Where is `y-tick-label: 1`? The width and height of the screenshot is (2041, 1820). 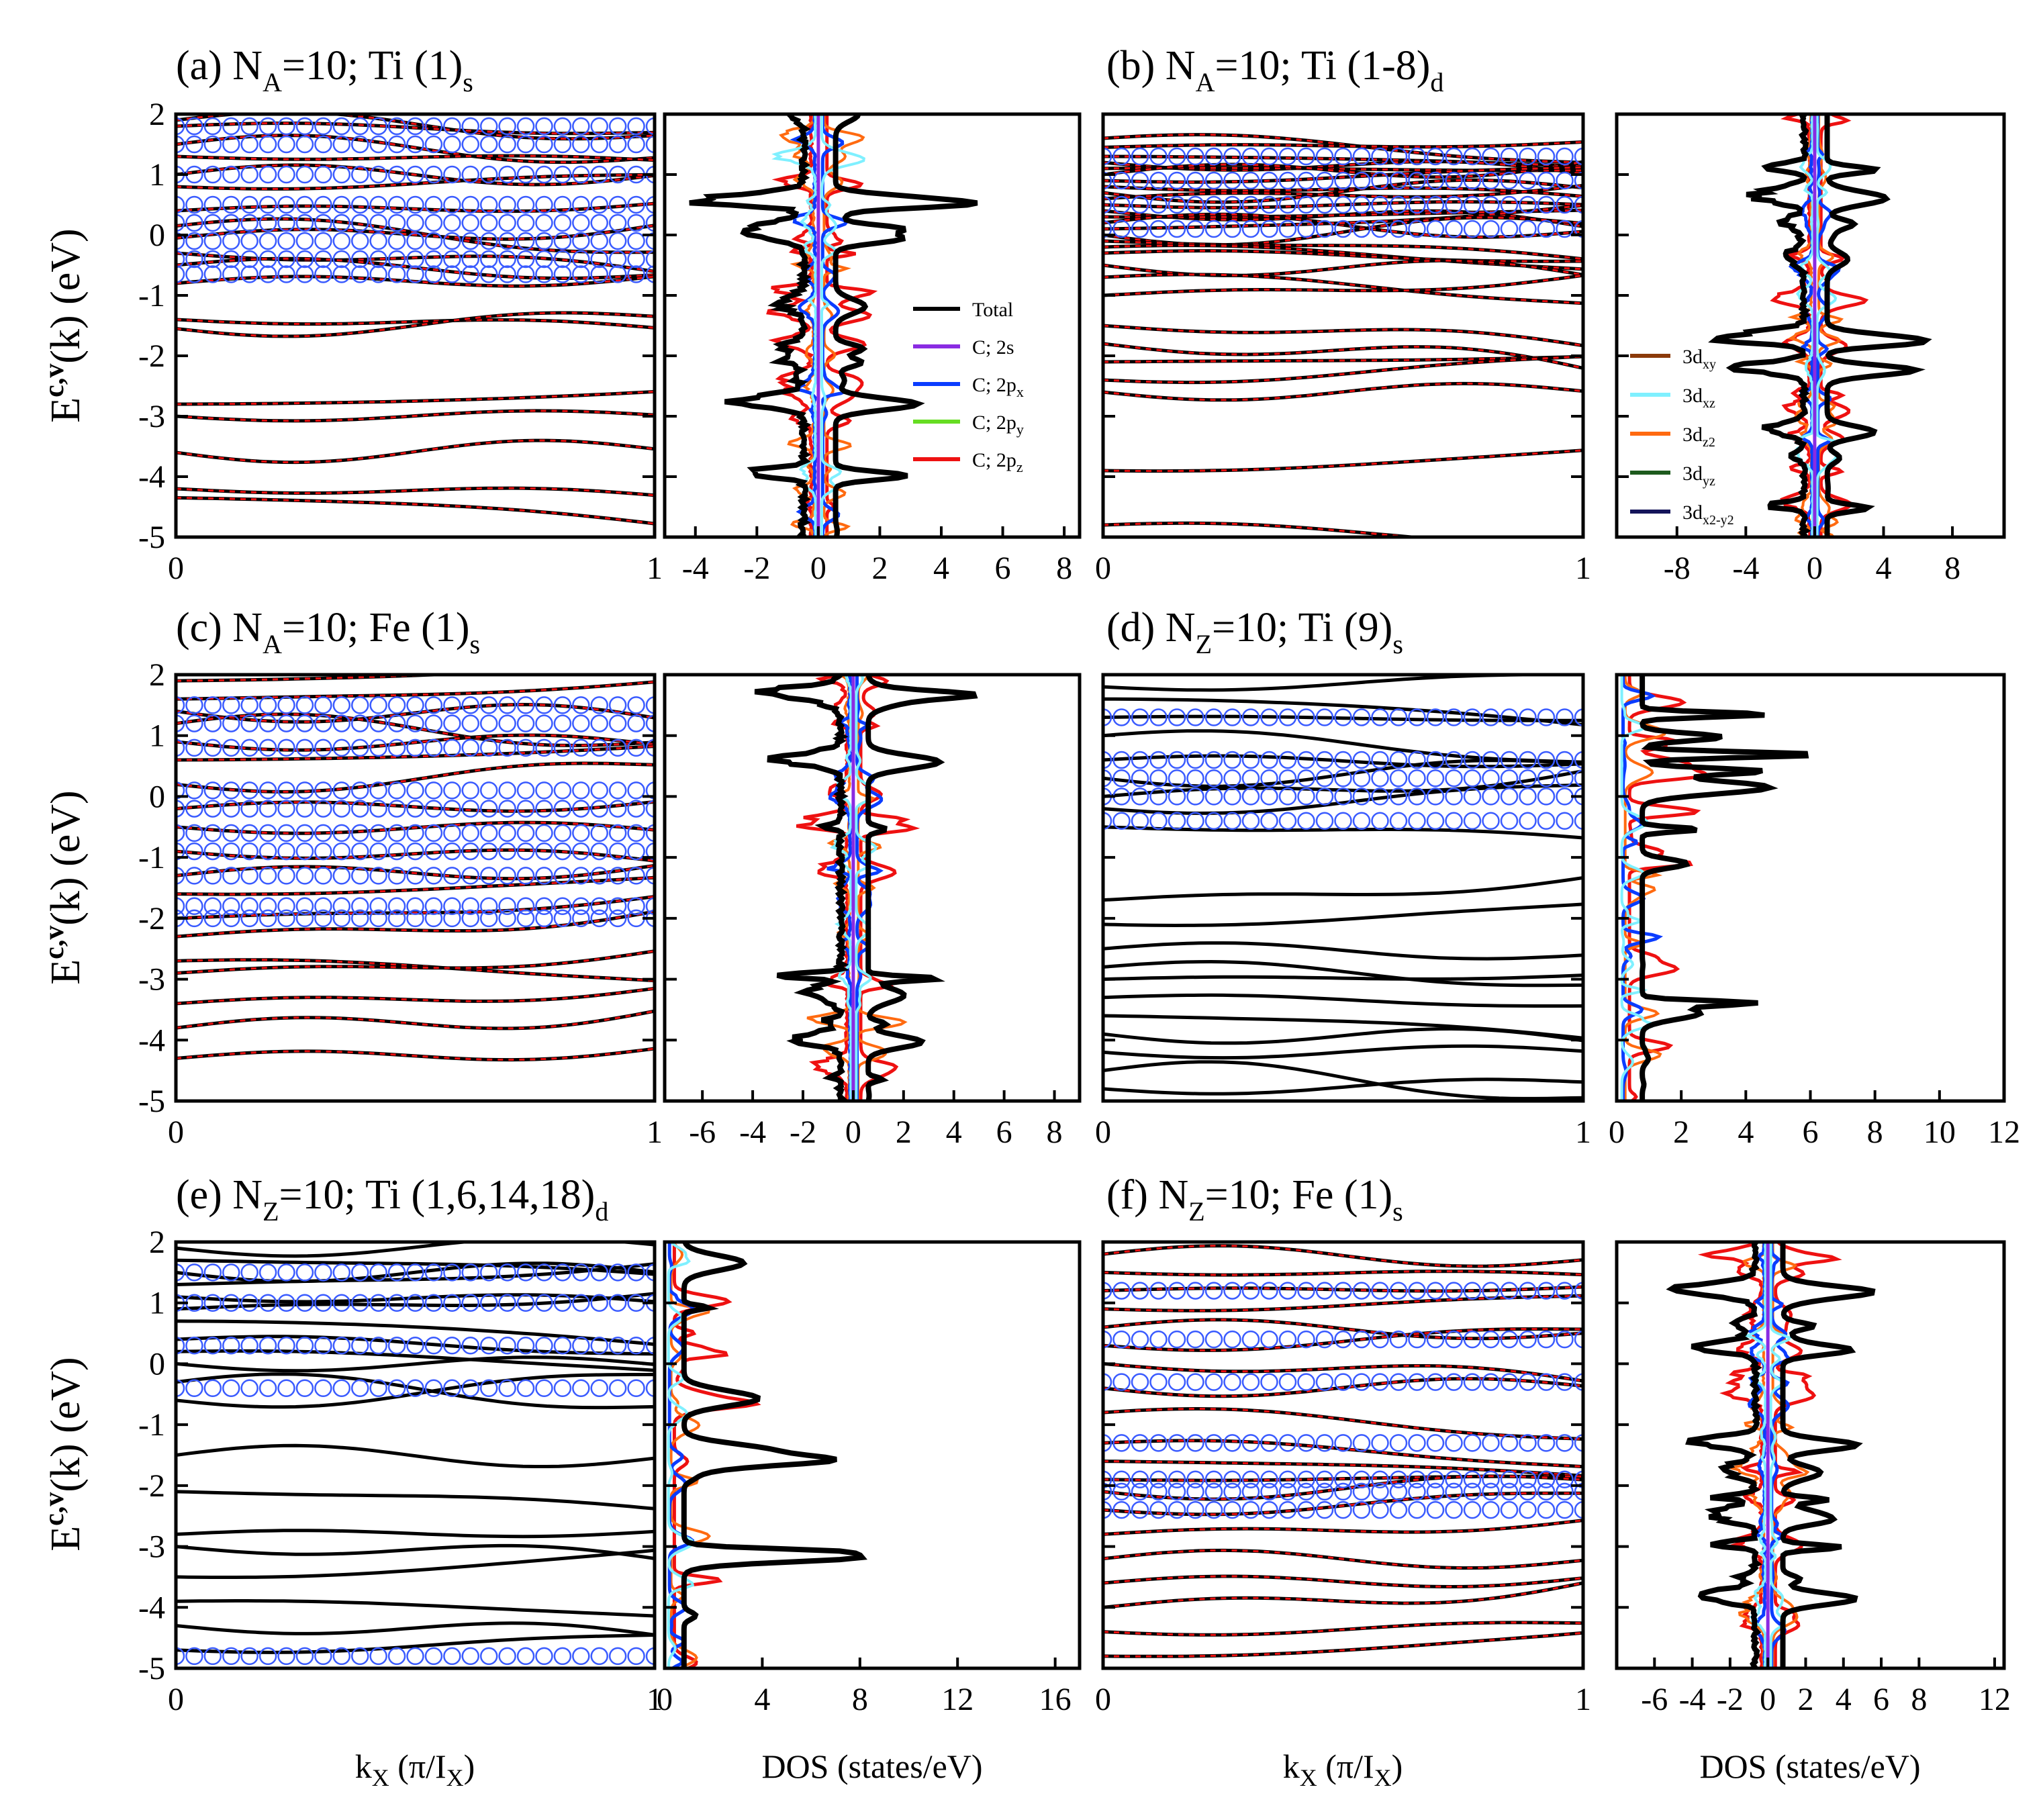 y-tick-label: 1 is located at coordinates (157, 1303).